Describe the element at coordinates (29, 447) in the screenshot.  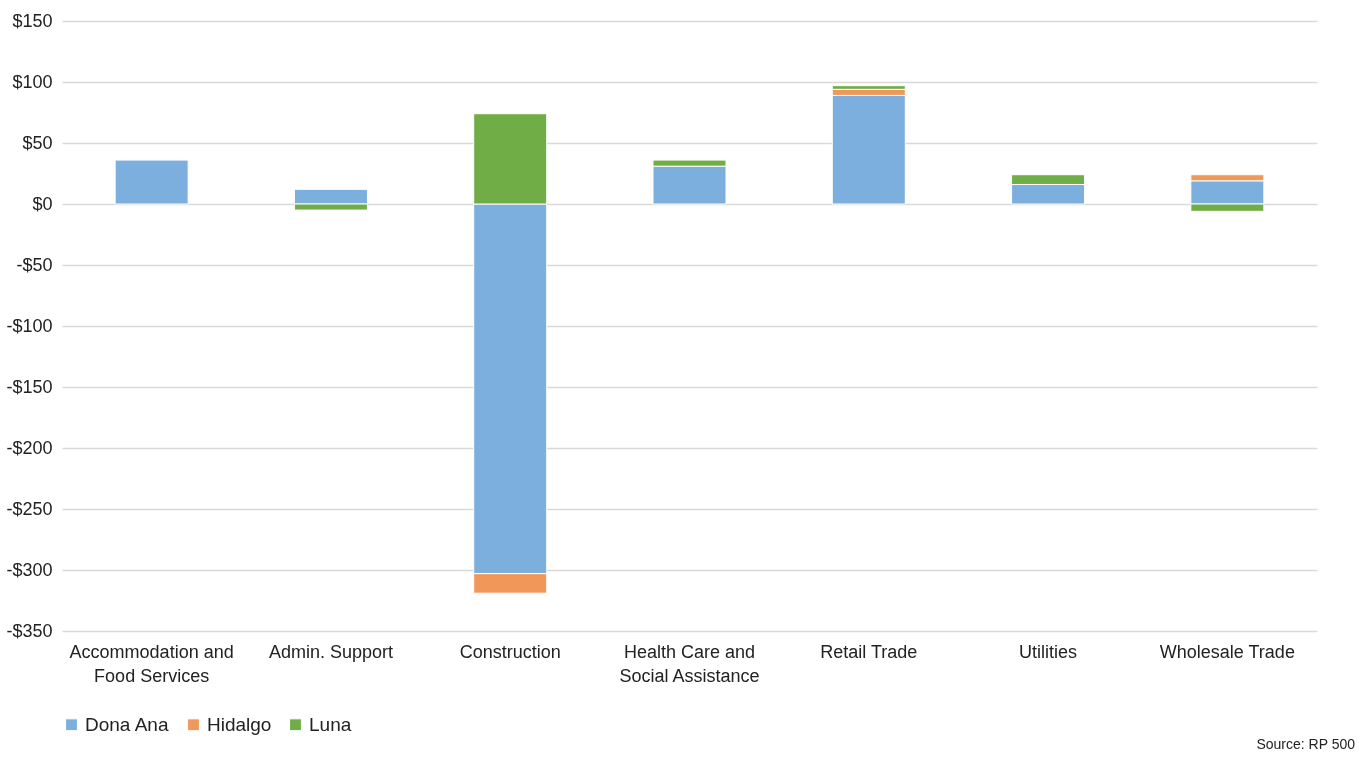
I see `y-tick-label: -$200` at that location.